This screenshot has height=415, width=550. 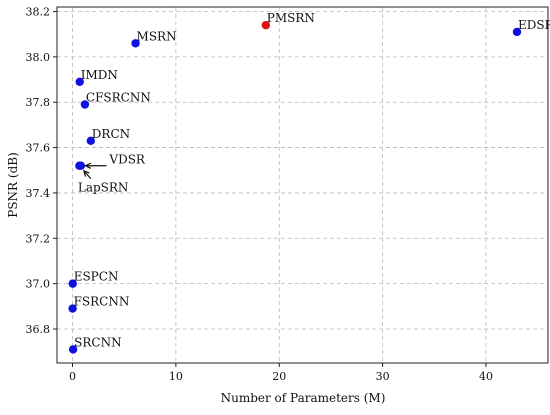 I want to click on x-tick-label: 40, so click(x=486, y=376).